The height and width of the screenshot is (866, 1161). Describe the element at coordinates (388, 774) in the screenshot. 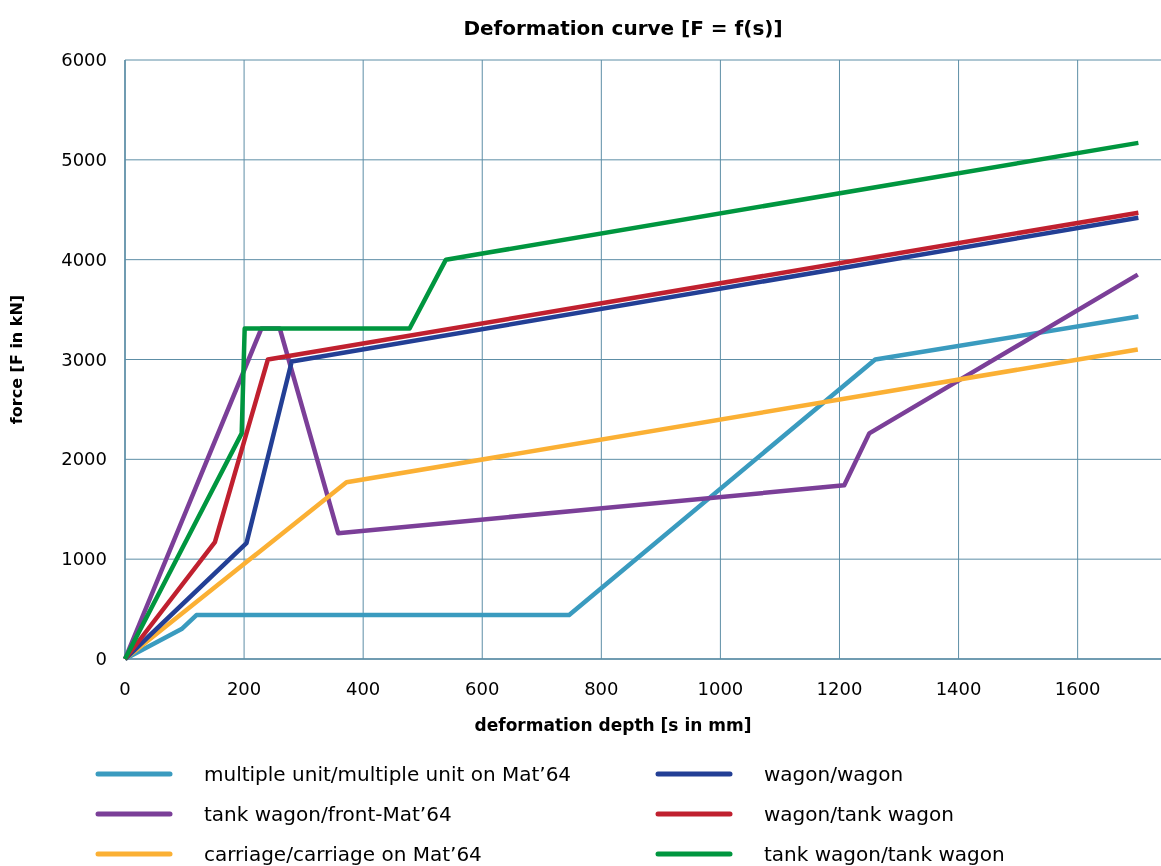

I see `legend-label: multiple unit/multiple unit on Mat’64` at that location.